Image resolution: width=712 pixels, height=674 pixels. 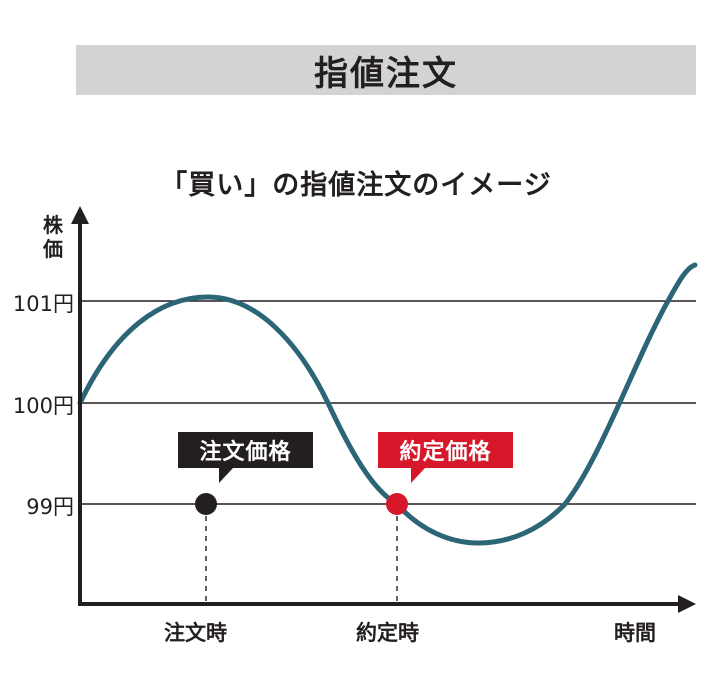 I want to click on execution-price-callout: 約定価格, so click(x=445, y=450).